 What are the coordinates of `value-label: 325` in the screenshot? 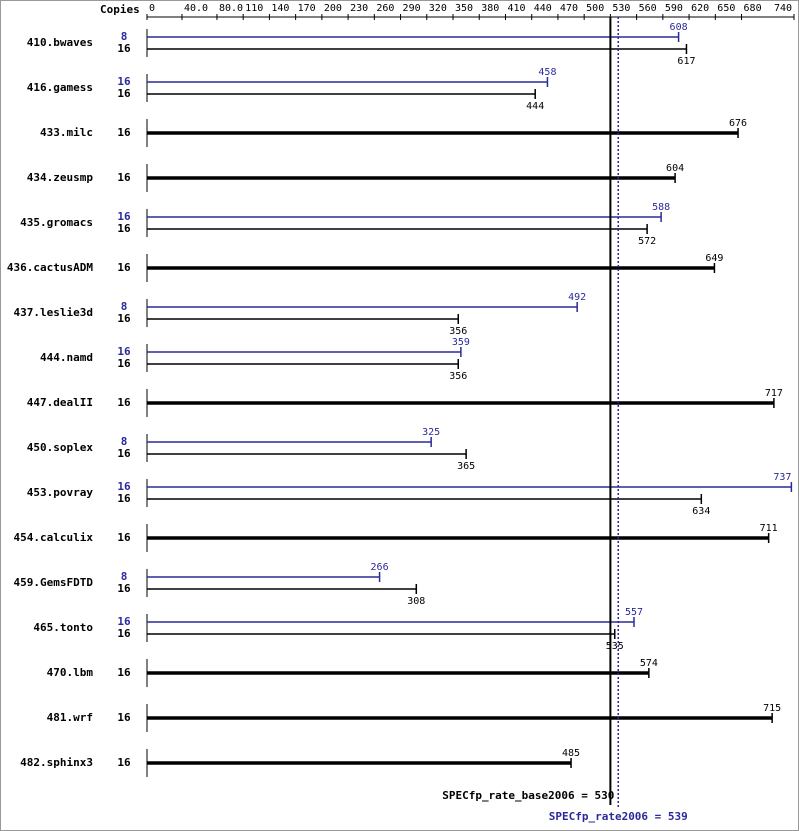 It's located at (431, 432).